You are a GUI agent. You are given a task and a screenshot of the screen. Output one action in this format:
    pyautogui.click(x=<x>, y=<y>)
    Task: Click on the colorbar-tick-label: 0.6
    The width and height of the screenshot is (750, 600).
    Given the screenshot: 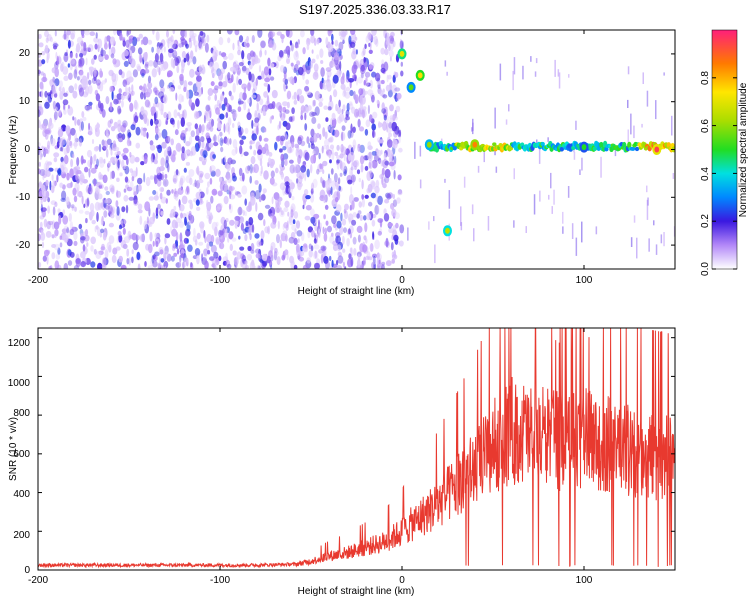 What is the action you would take?
    pyautogui.click(x=705, y=126)
    